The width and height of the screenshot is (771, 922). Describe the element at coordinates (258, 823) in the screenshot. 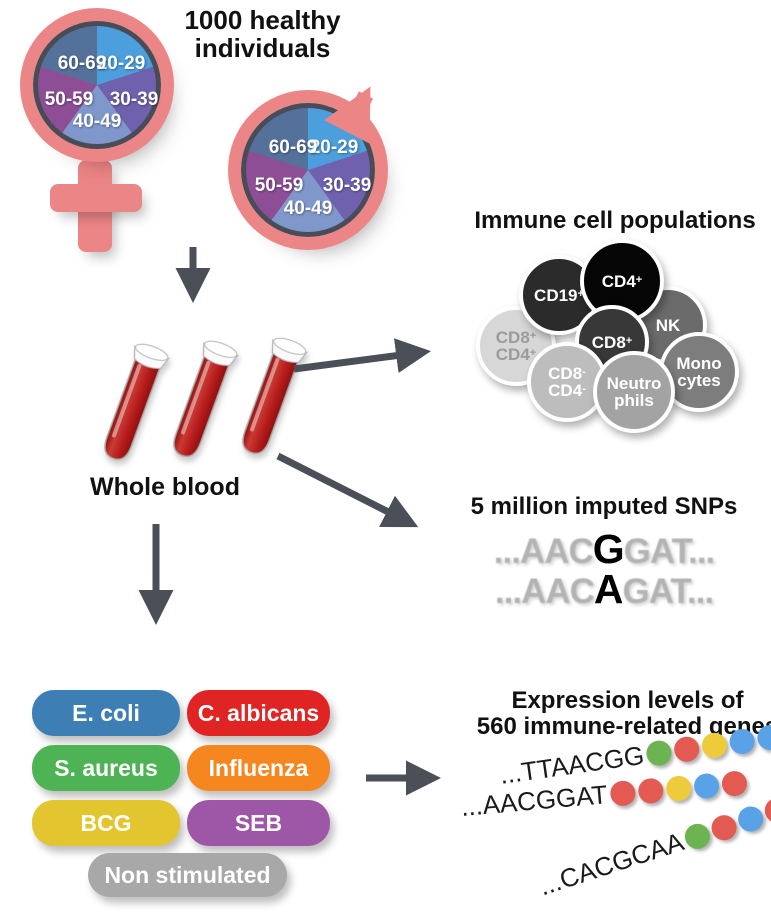

I see `stimulus-seb: SEB` at that location.